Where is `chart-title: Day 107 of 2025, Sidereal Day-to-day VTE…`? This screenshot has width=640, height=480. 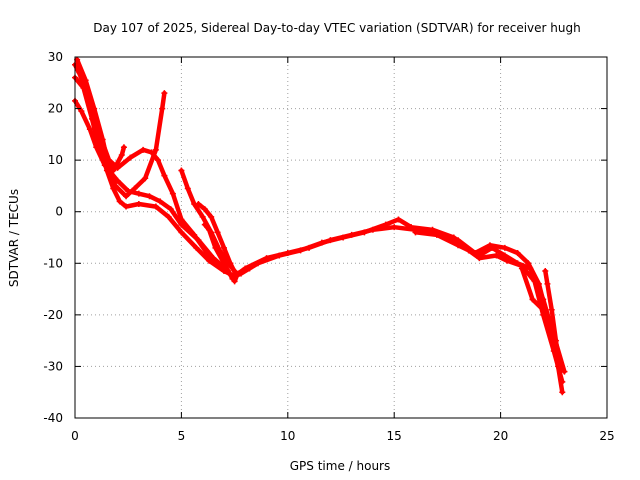
chart-title: Day 107 of 2025, Sidereal Day-to-day VTE… is located at coordinates (336, 28).